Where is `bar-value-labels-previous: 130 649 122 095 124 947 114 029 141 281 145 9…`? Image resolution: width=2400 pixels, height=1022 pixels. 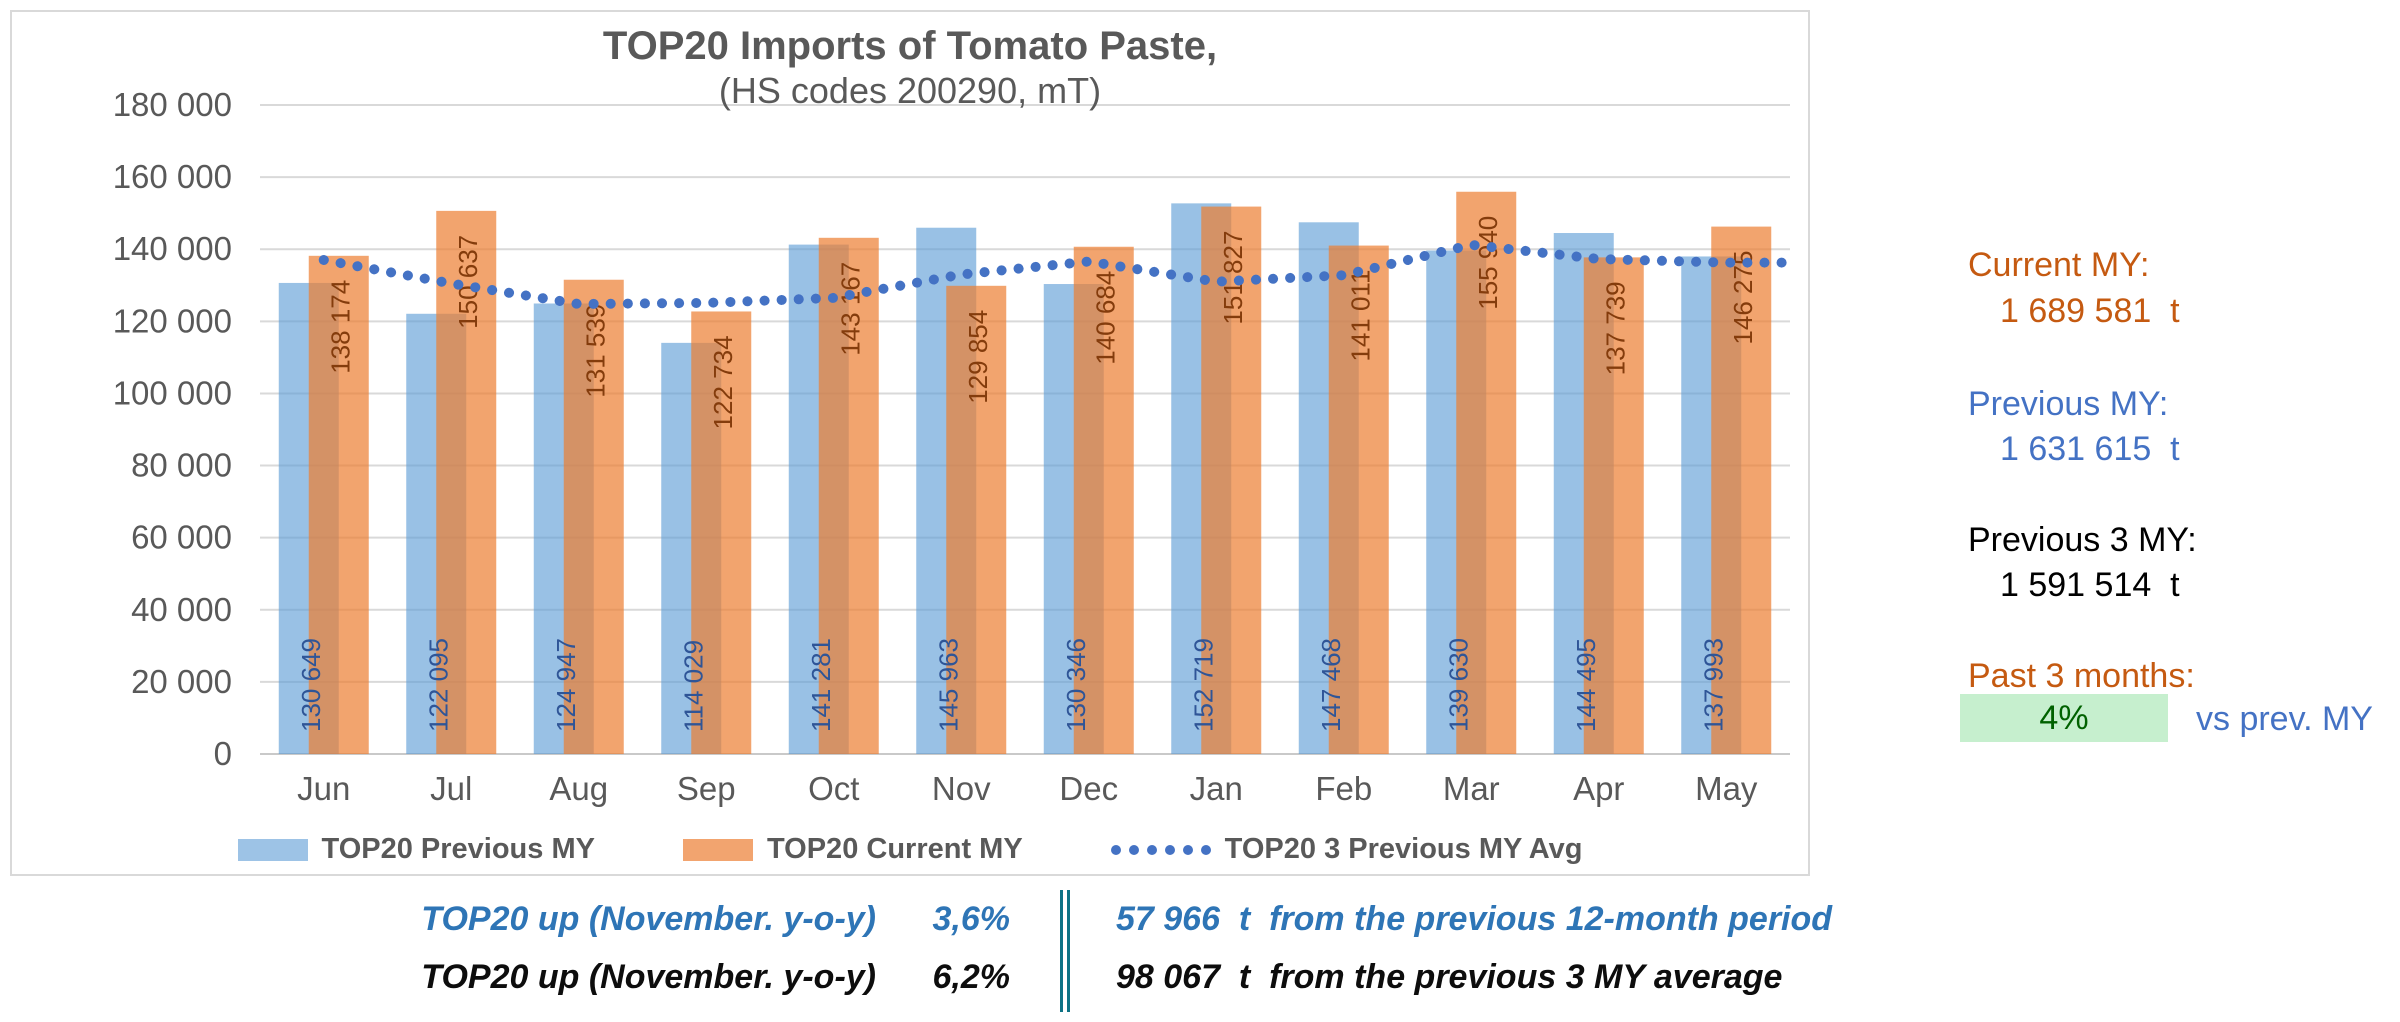 bar-value-labels-previous: 130 649 122 095 124 947 114 029 141 281 145 9… is located at coordinates (1012, 685).